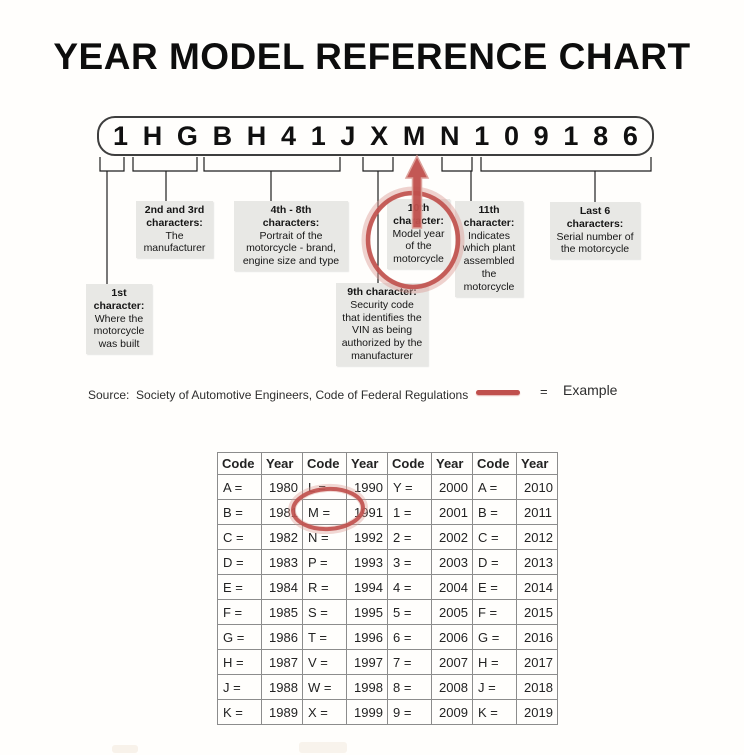  Describe the element at coordinates (630, 135) in the screenshot. I see `vin-character: 6` at that location.